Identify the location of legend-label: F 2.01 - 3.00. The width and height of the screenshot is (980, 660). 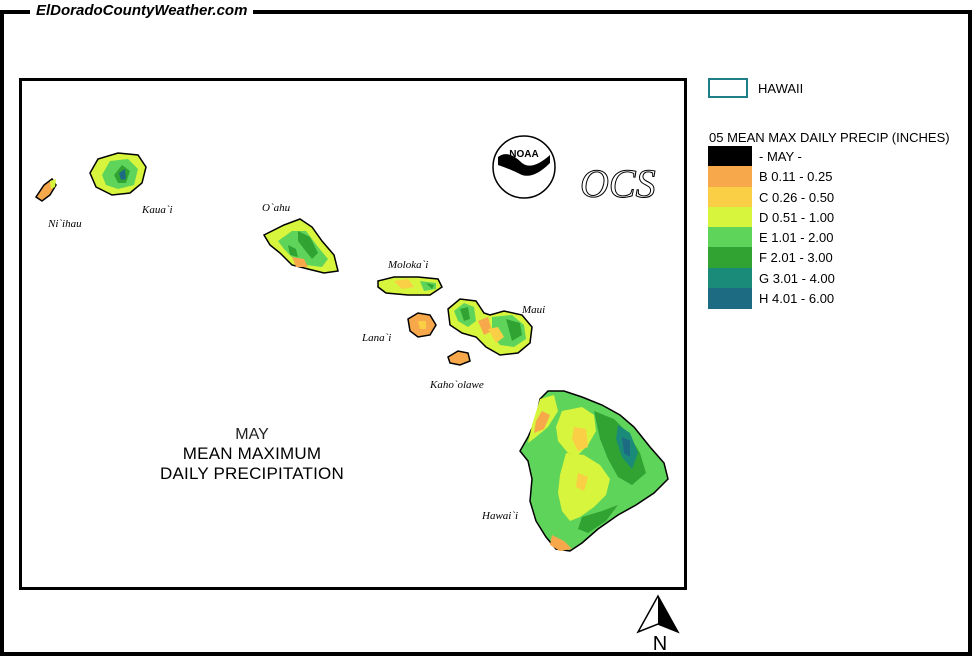
(796, 258).